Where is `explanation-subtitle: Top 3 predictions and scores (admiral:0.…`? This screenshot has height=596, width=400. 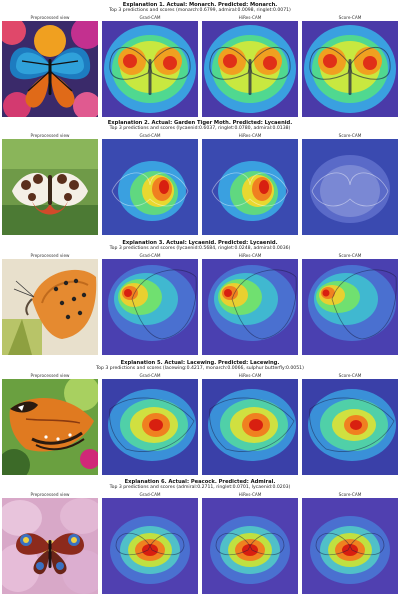
explanation-subtitle: Top 3 predictions and scores (admiral:0.… is located at coordinates (200, 487).